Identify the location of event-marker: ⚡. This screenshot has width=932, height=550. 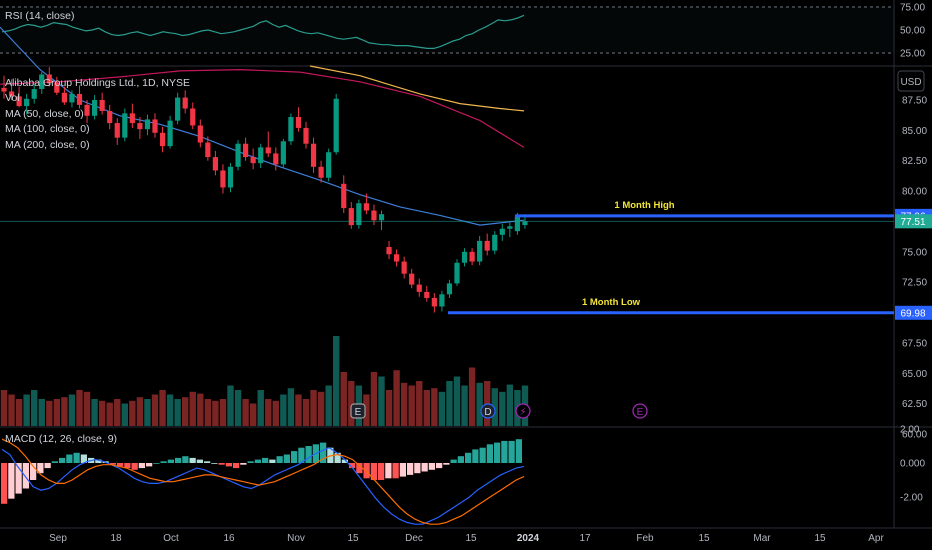
(523, 411).